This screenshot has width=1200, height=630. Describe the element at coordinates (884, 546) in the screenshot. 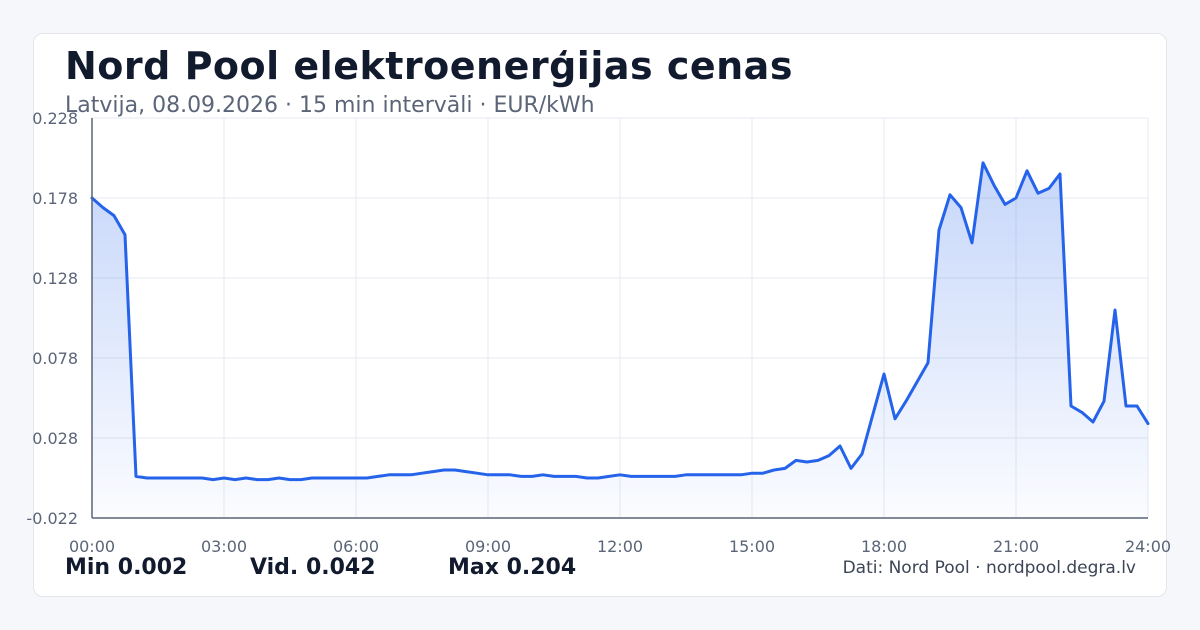

I see `x-tick-label: 18:00` at that location.